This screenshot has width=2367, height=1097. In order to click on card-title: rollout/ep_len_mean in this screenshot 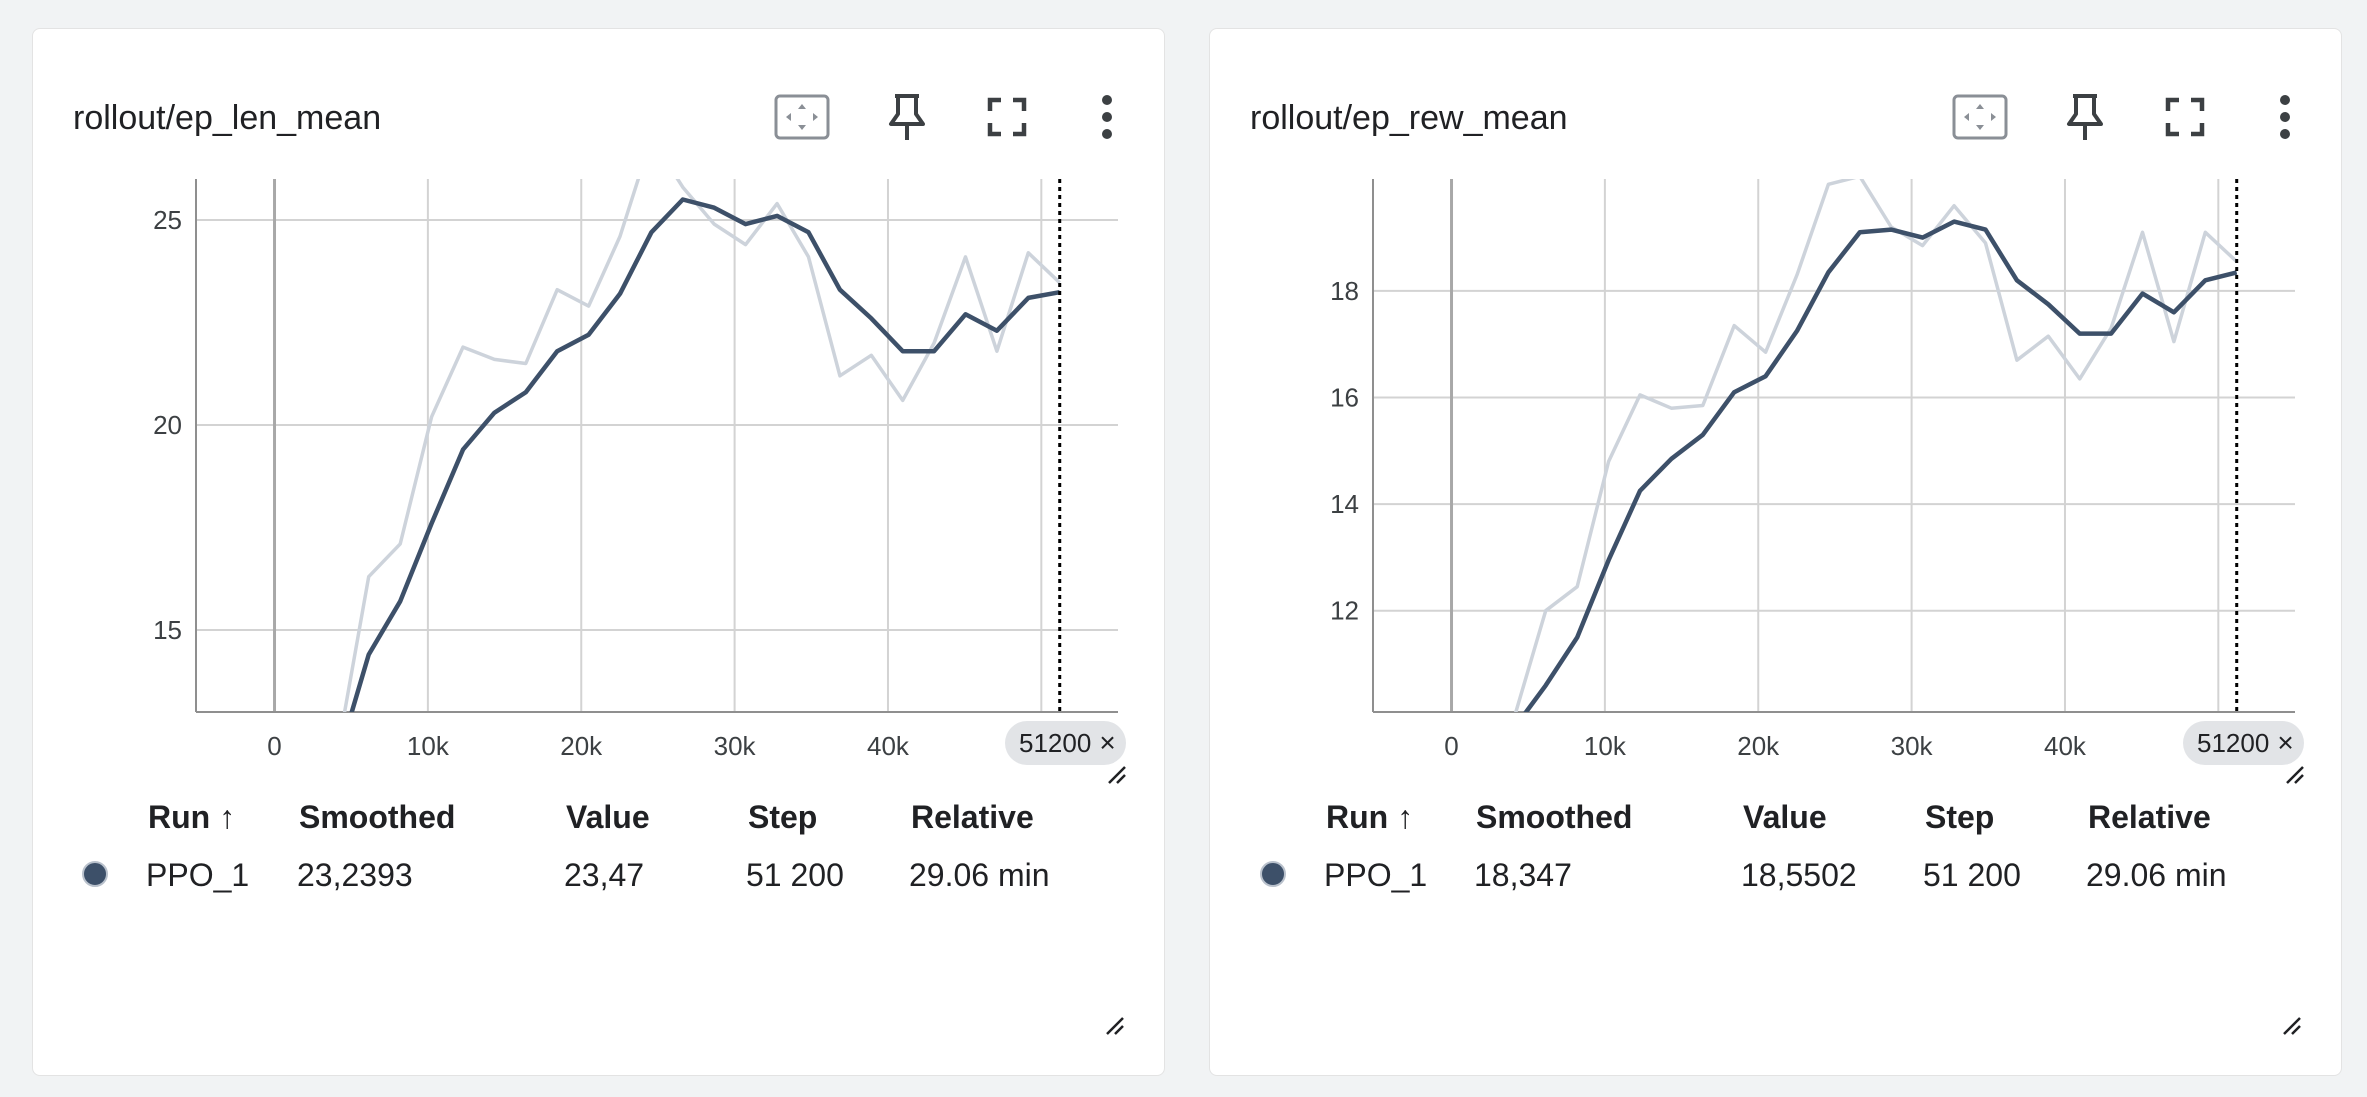, I will do `click(227, 118)`.